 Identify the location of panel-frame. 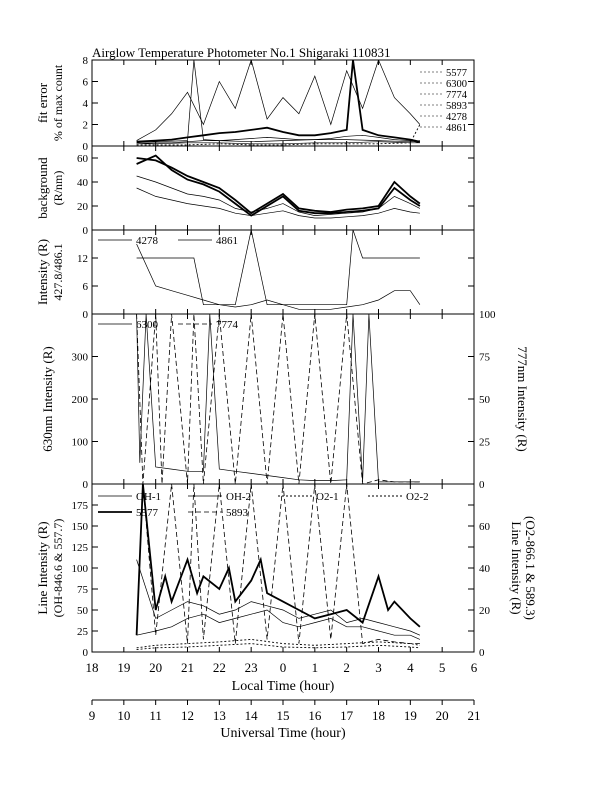
(283, 399).